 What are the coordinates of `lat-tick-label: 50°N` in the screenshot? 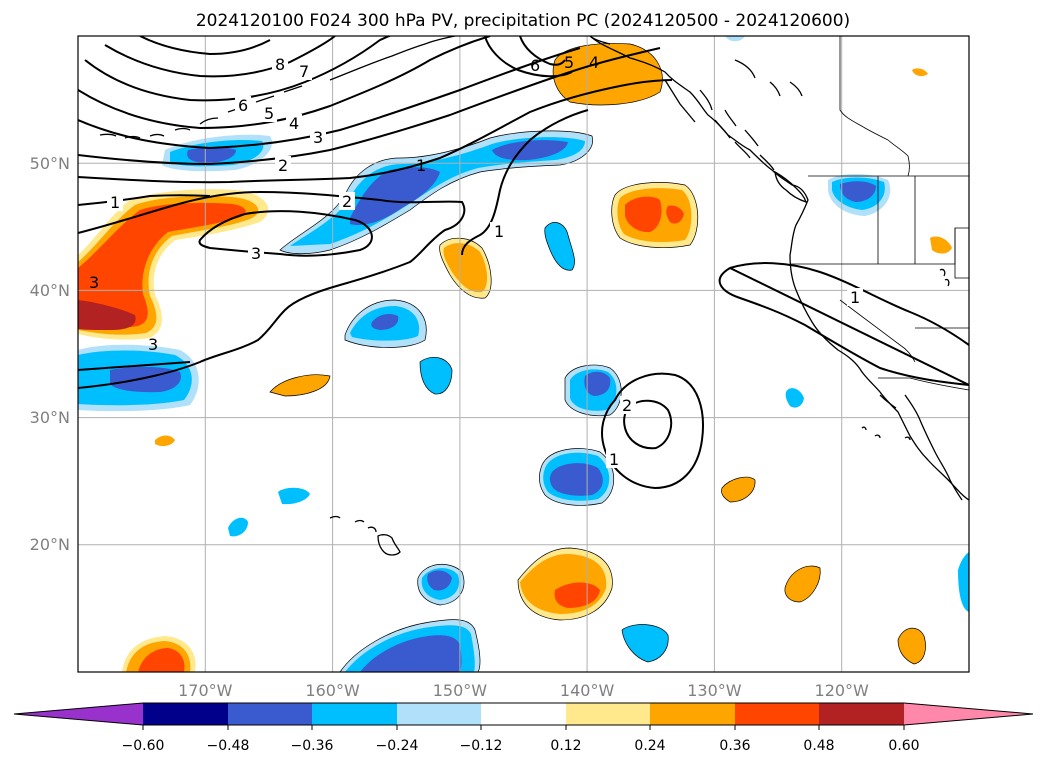 It's located at (50, 163).